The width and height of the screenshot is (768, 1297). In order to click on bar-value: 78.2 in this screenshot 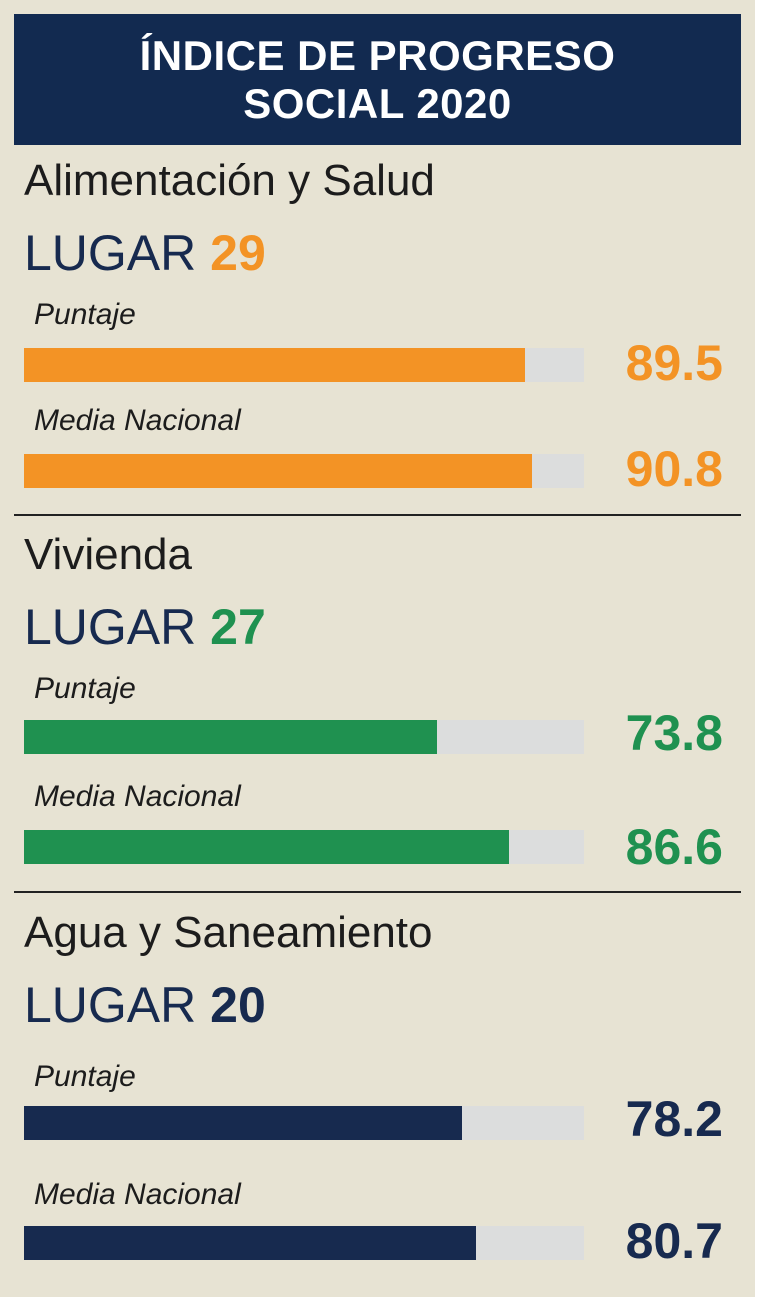, I will do `click(674, 1119)`.